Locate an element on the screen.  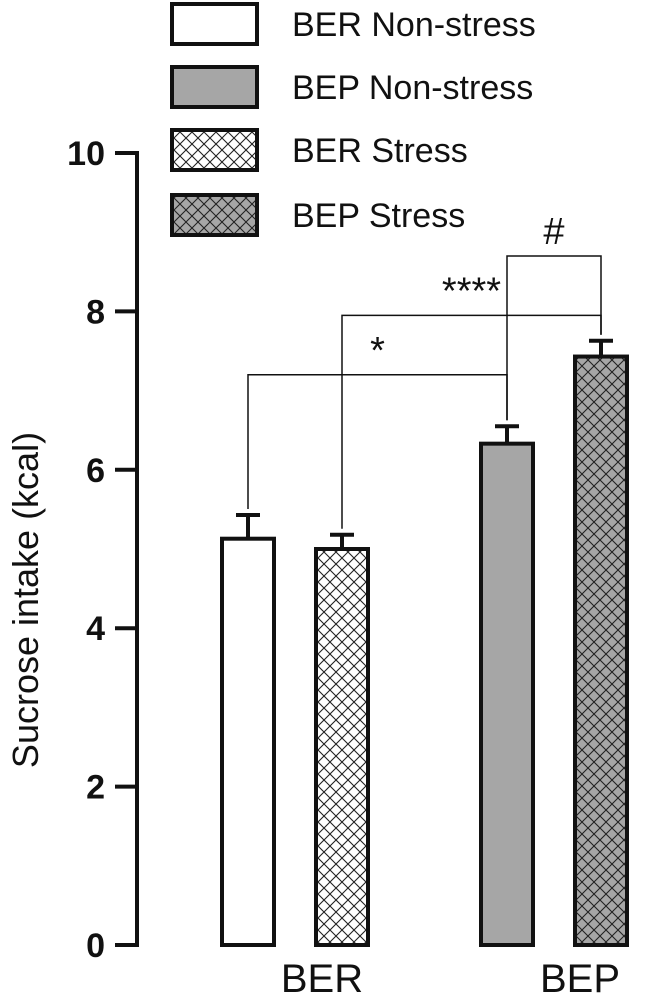
legend-swatch-ber-stress is located at coordinates (214, 150).